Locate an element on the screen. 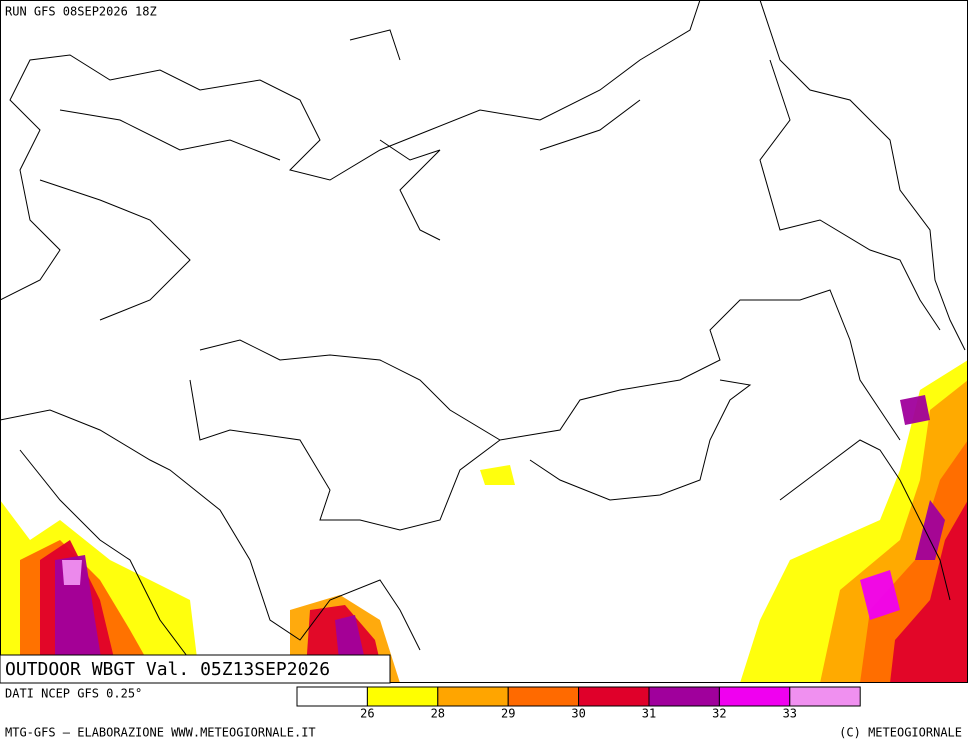  legend-tick-label: 33 is located at coordinates (790, 714).